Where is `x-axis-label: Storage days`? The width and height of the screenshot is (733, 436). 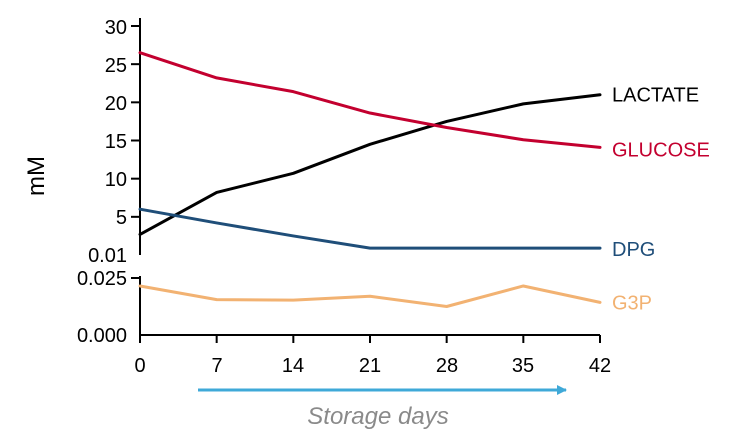 x-axis-label: Storage days is located at coordinates (377, 416).